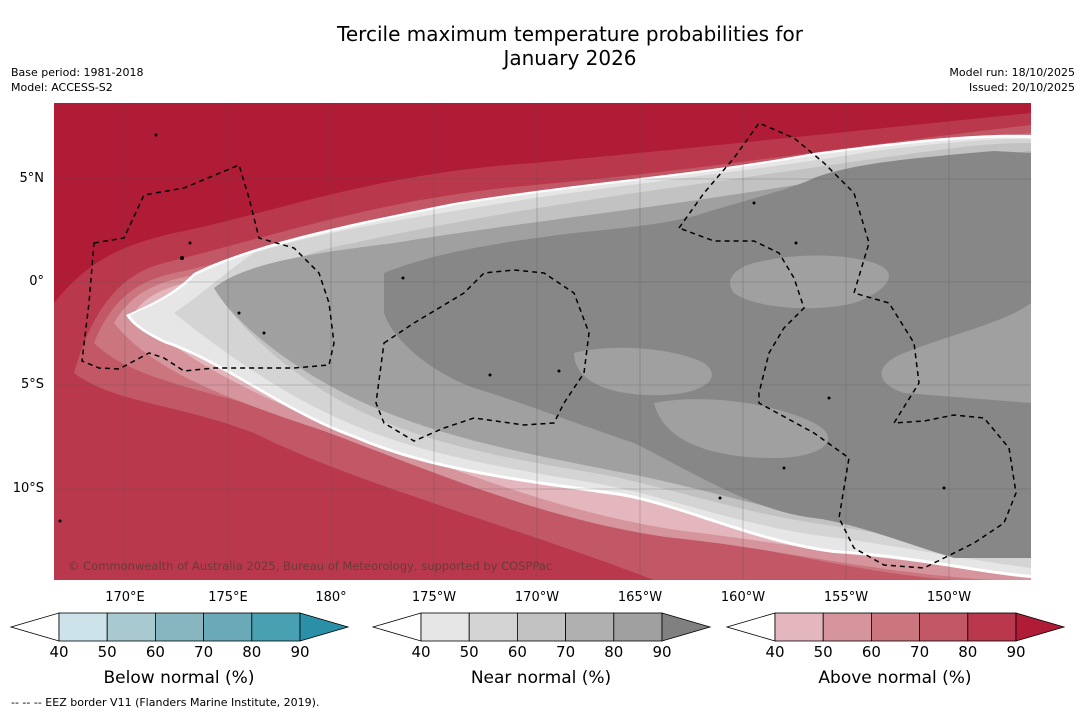 This screenshot has width=1085, height=713. I want to click on above-tick-80: 80, so click(968, 652).